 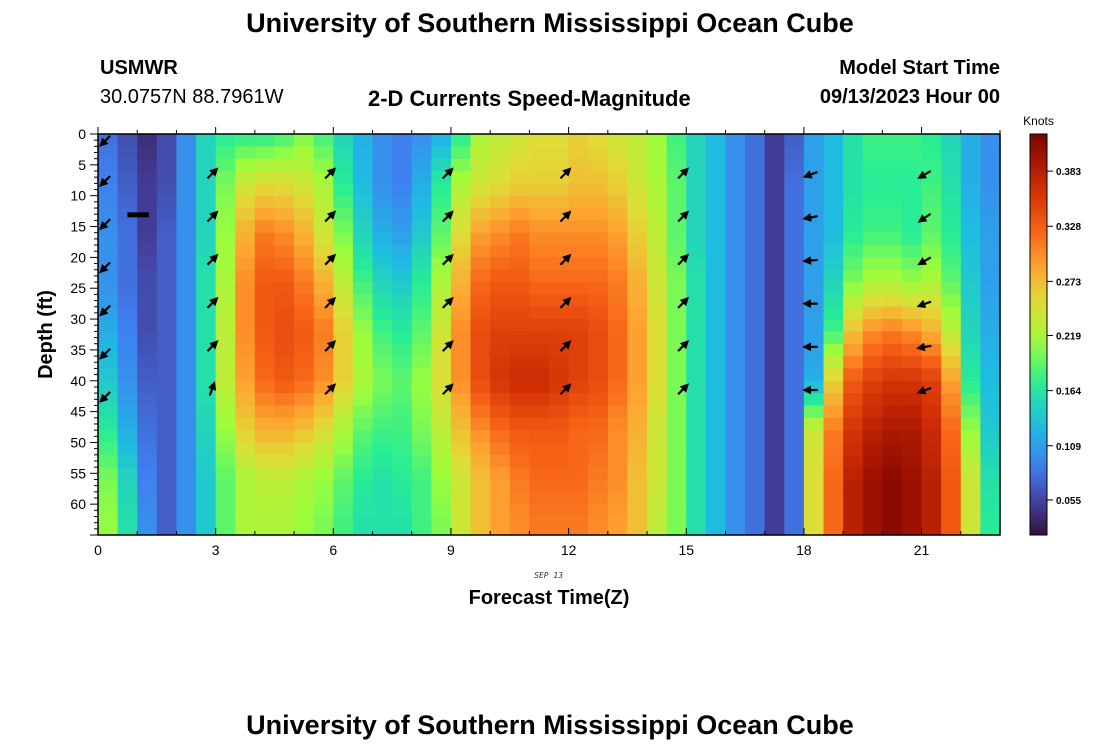 I want to click on x-tick-label: 6, so click(x=333, y=550).